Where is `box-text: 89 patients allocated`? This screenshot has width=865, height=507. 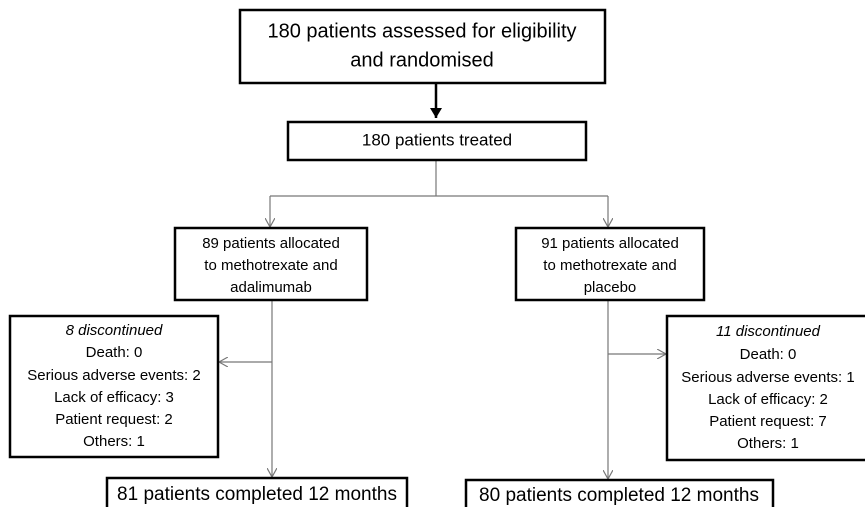 box-text: 89 patients allocated is located at coordinates (271, 243).